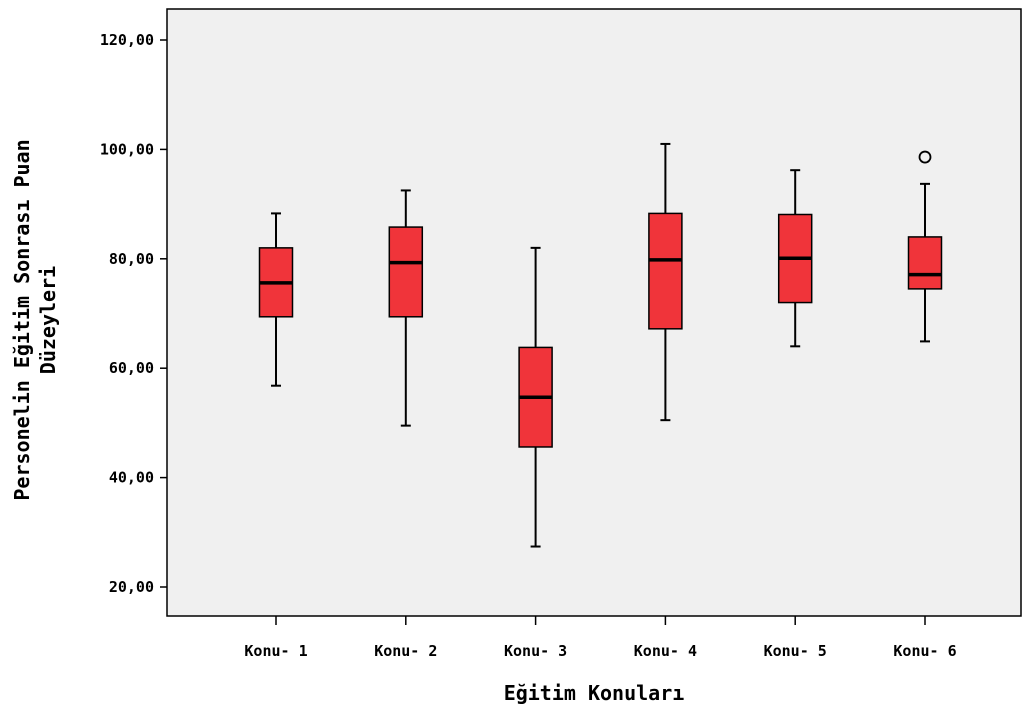 The height and width of the screenshot is (709, 1028). I want to click on y-tick-label: 100,00, so click(127, 149).